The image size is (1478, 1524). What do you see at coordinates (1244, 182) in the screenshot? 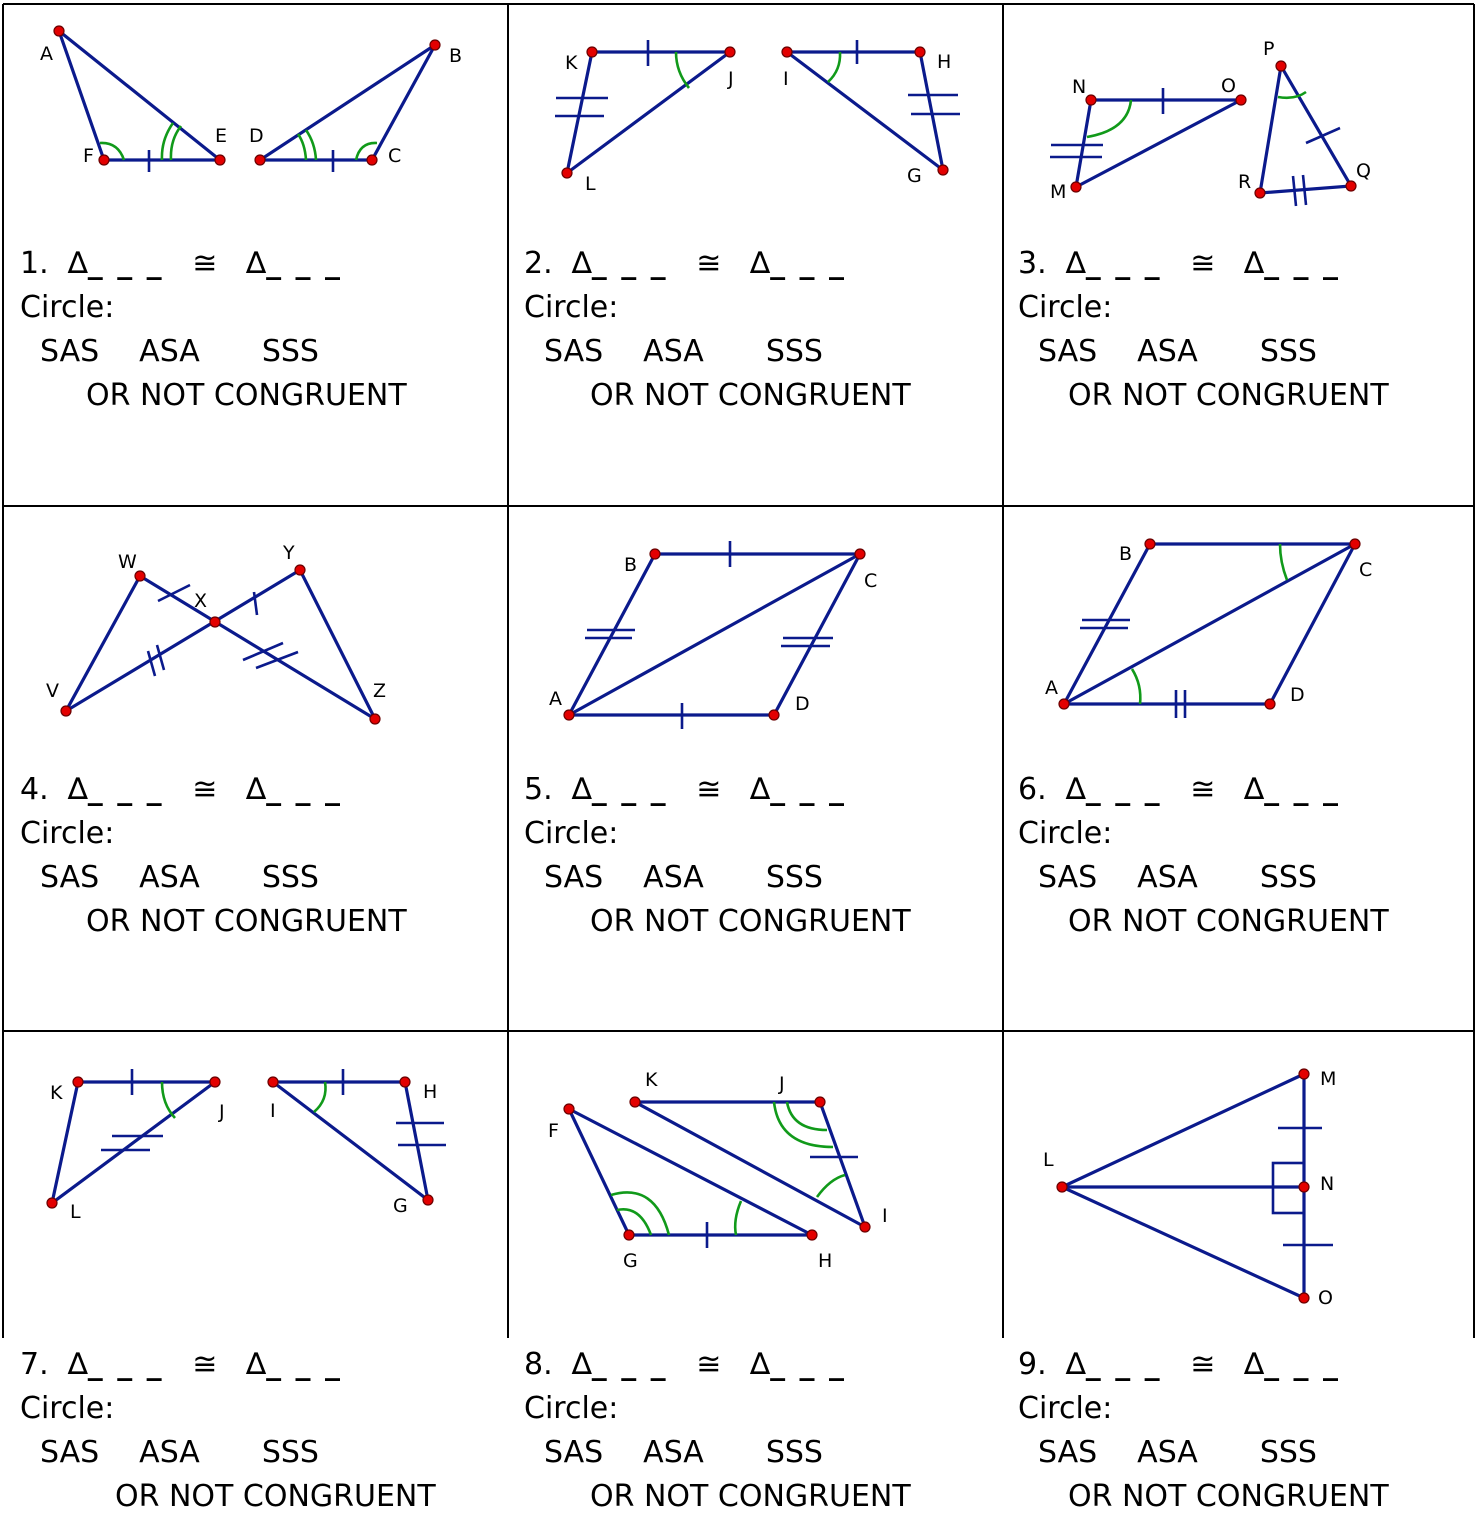
I see `vertex-label: R` at bounding box center [1244, 182].